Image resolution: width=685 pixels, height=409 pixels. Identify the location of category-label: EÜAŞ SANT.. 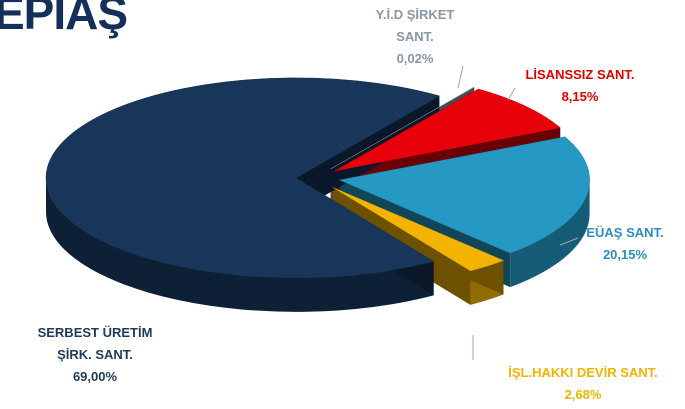
(625, 232).